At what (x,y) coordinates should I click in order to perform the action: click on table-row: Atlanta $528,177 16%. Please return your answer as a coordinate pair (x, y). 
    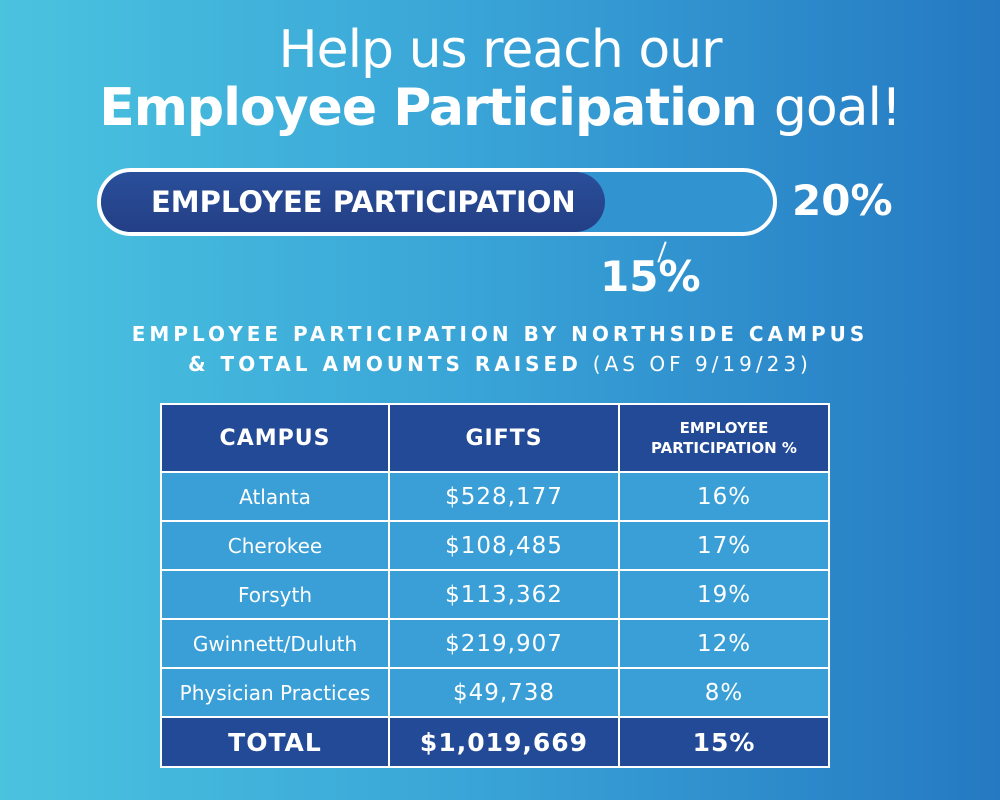
    Looking at the image, I should click on (495, 496).